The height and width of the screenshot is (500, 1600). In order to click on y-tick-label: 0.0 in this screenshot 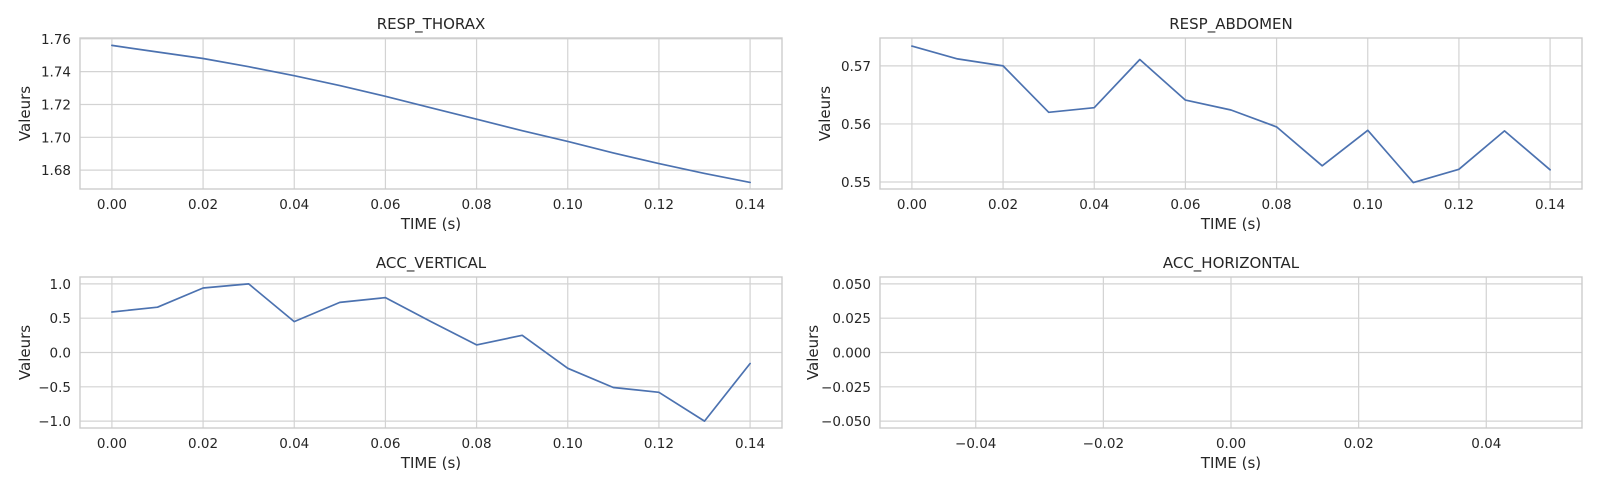, I will do `click(60, 354)`.